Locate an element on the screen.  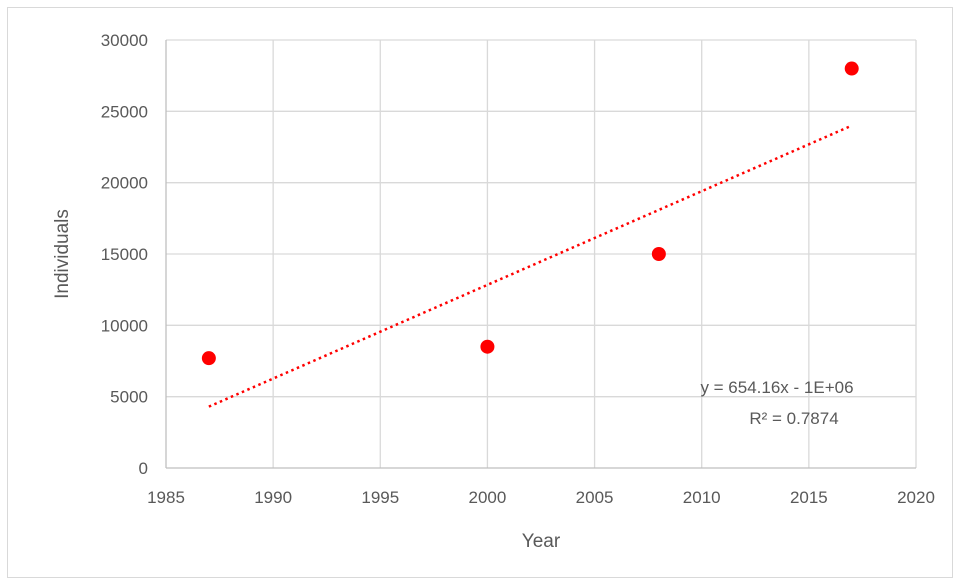
trendline-equation: y = 654.16x - 1E+06 is located at coordinates (776, 387).